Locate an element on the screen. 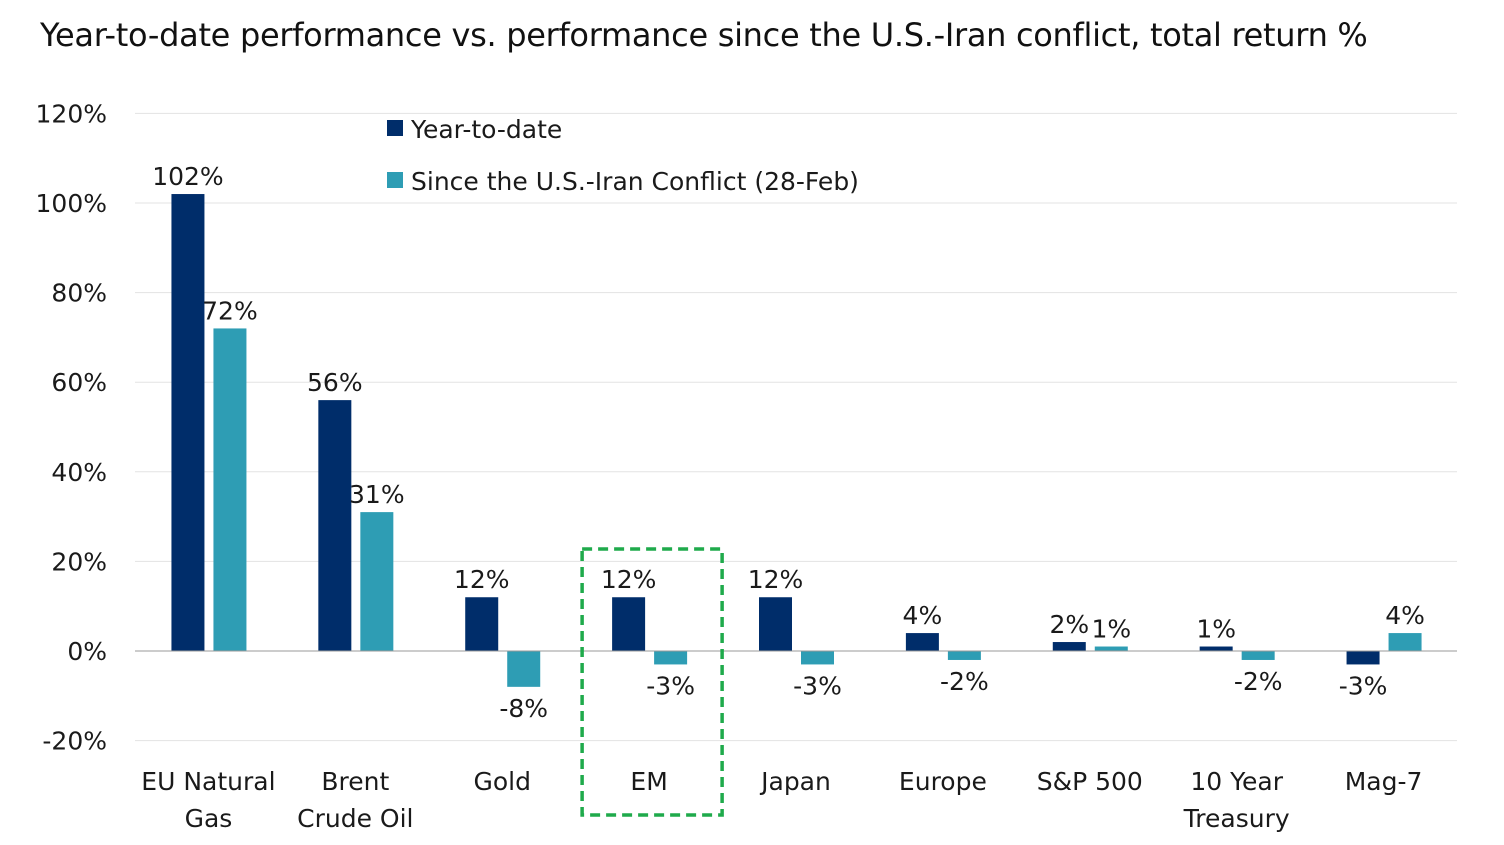 The image size is (1504, 845). x-tick-label: EM is located at coordinates (648, 781).